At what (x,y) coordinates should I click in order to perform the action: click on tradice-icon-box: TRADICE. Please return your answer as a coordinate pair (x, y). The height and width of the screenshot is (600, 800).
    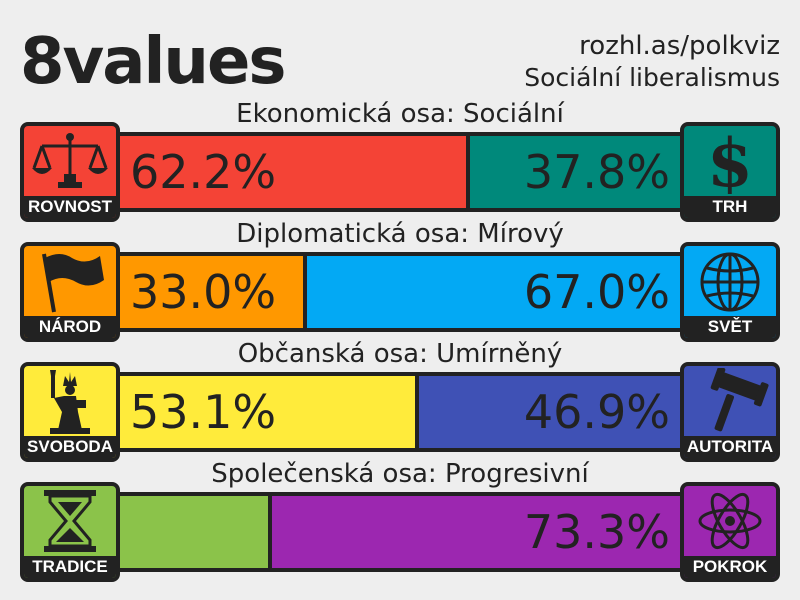
    Looking at the image, I should click on (70, 532).